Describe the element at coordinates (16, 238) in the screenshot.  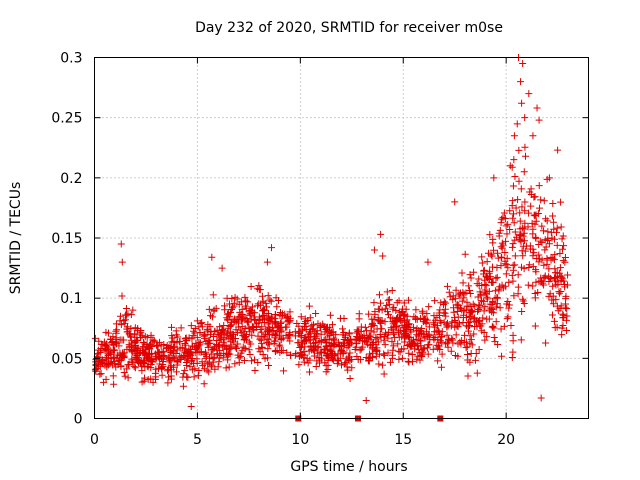
I see `y-axis-label: SRMTID / TECUs` at that location.